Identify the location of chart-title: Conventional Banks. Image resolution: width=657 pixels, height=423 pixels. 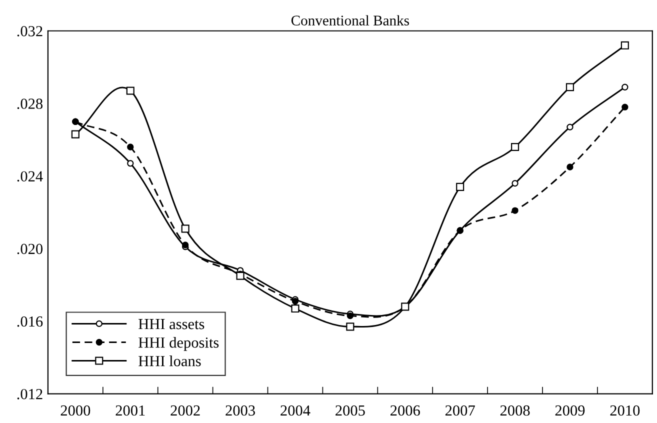
(350, 20).